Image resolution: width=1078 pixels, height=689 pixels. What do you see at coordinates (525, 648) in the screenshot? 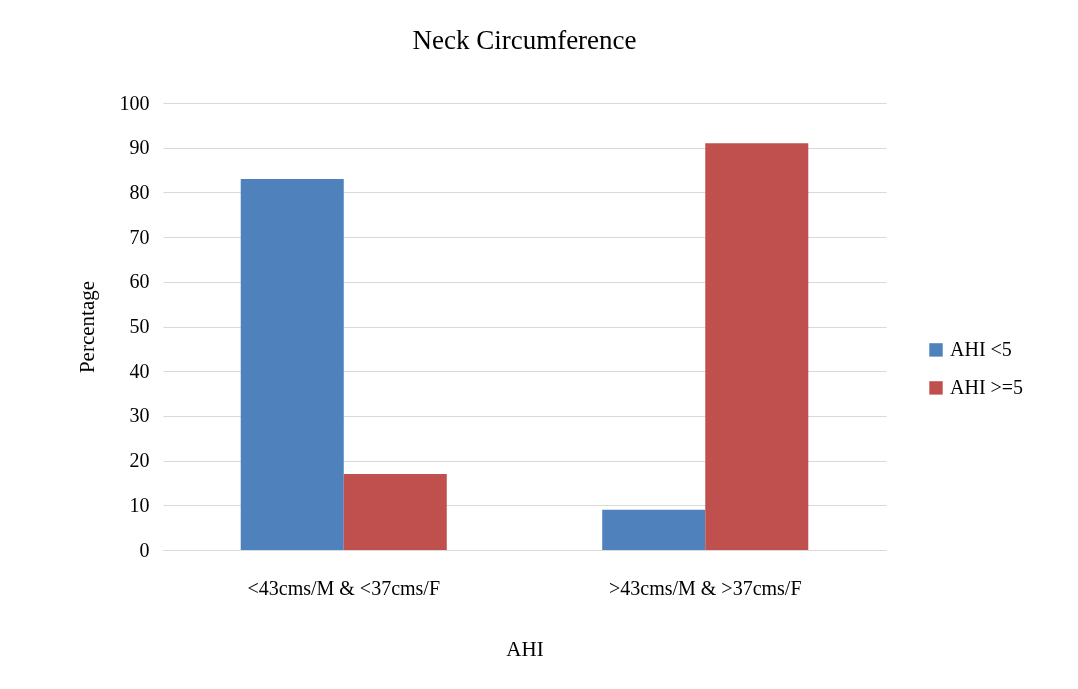
I see `x-axis-title: AHI` at bounding box center [525, 648].